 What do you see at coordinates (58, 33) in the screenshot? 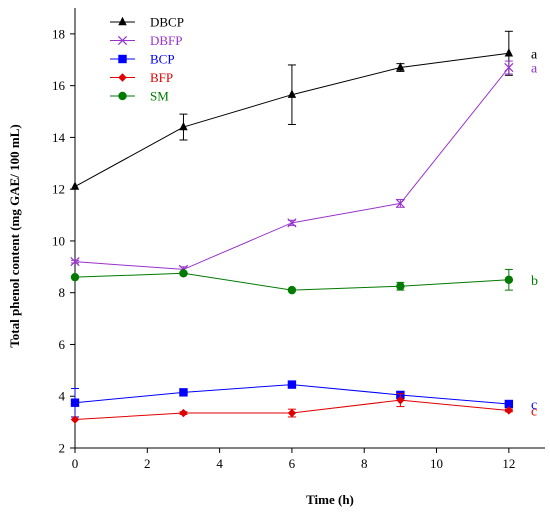
I see `y-tick-label: 18` at bounding box center [58, 33].